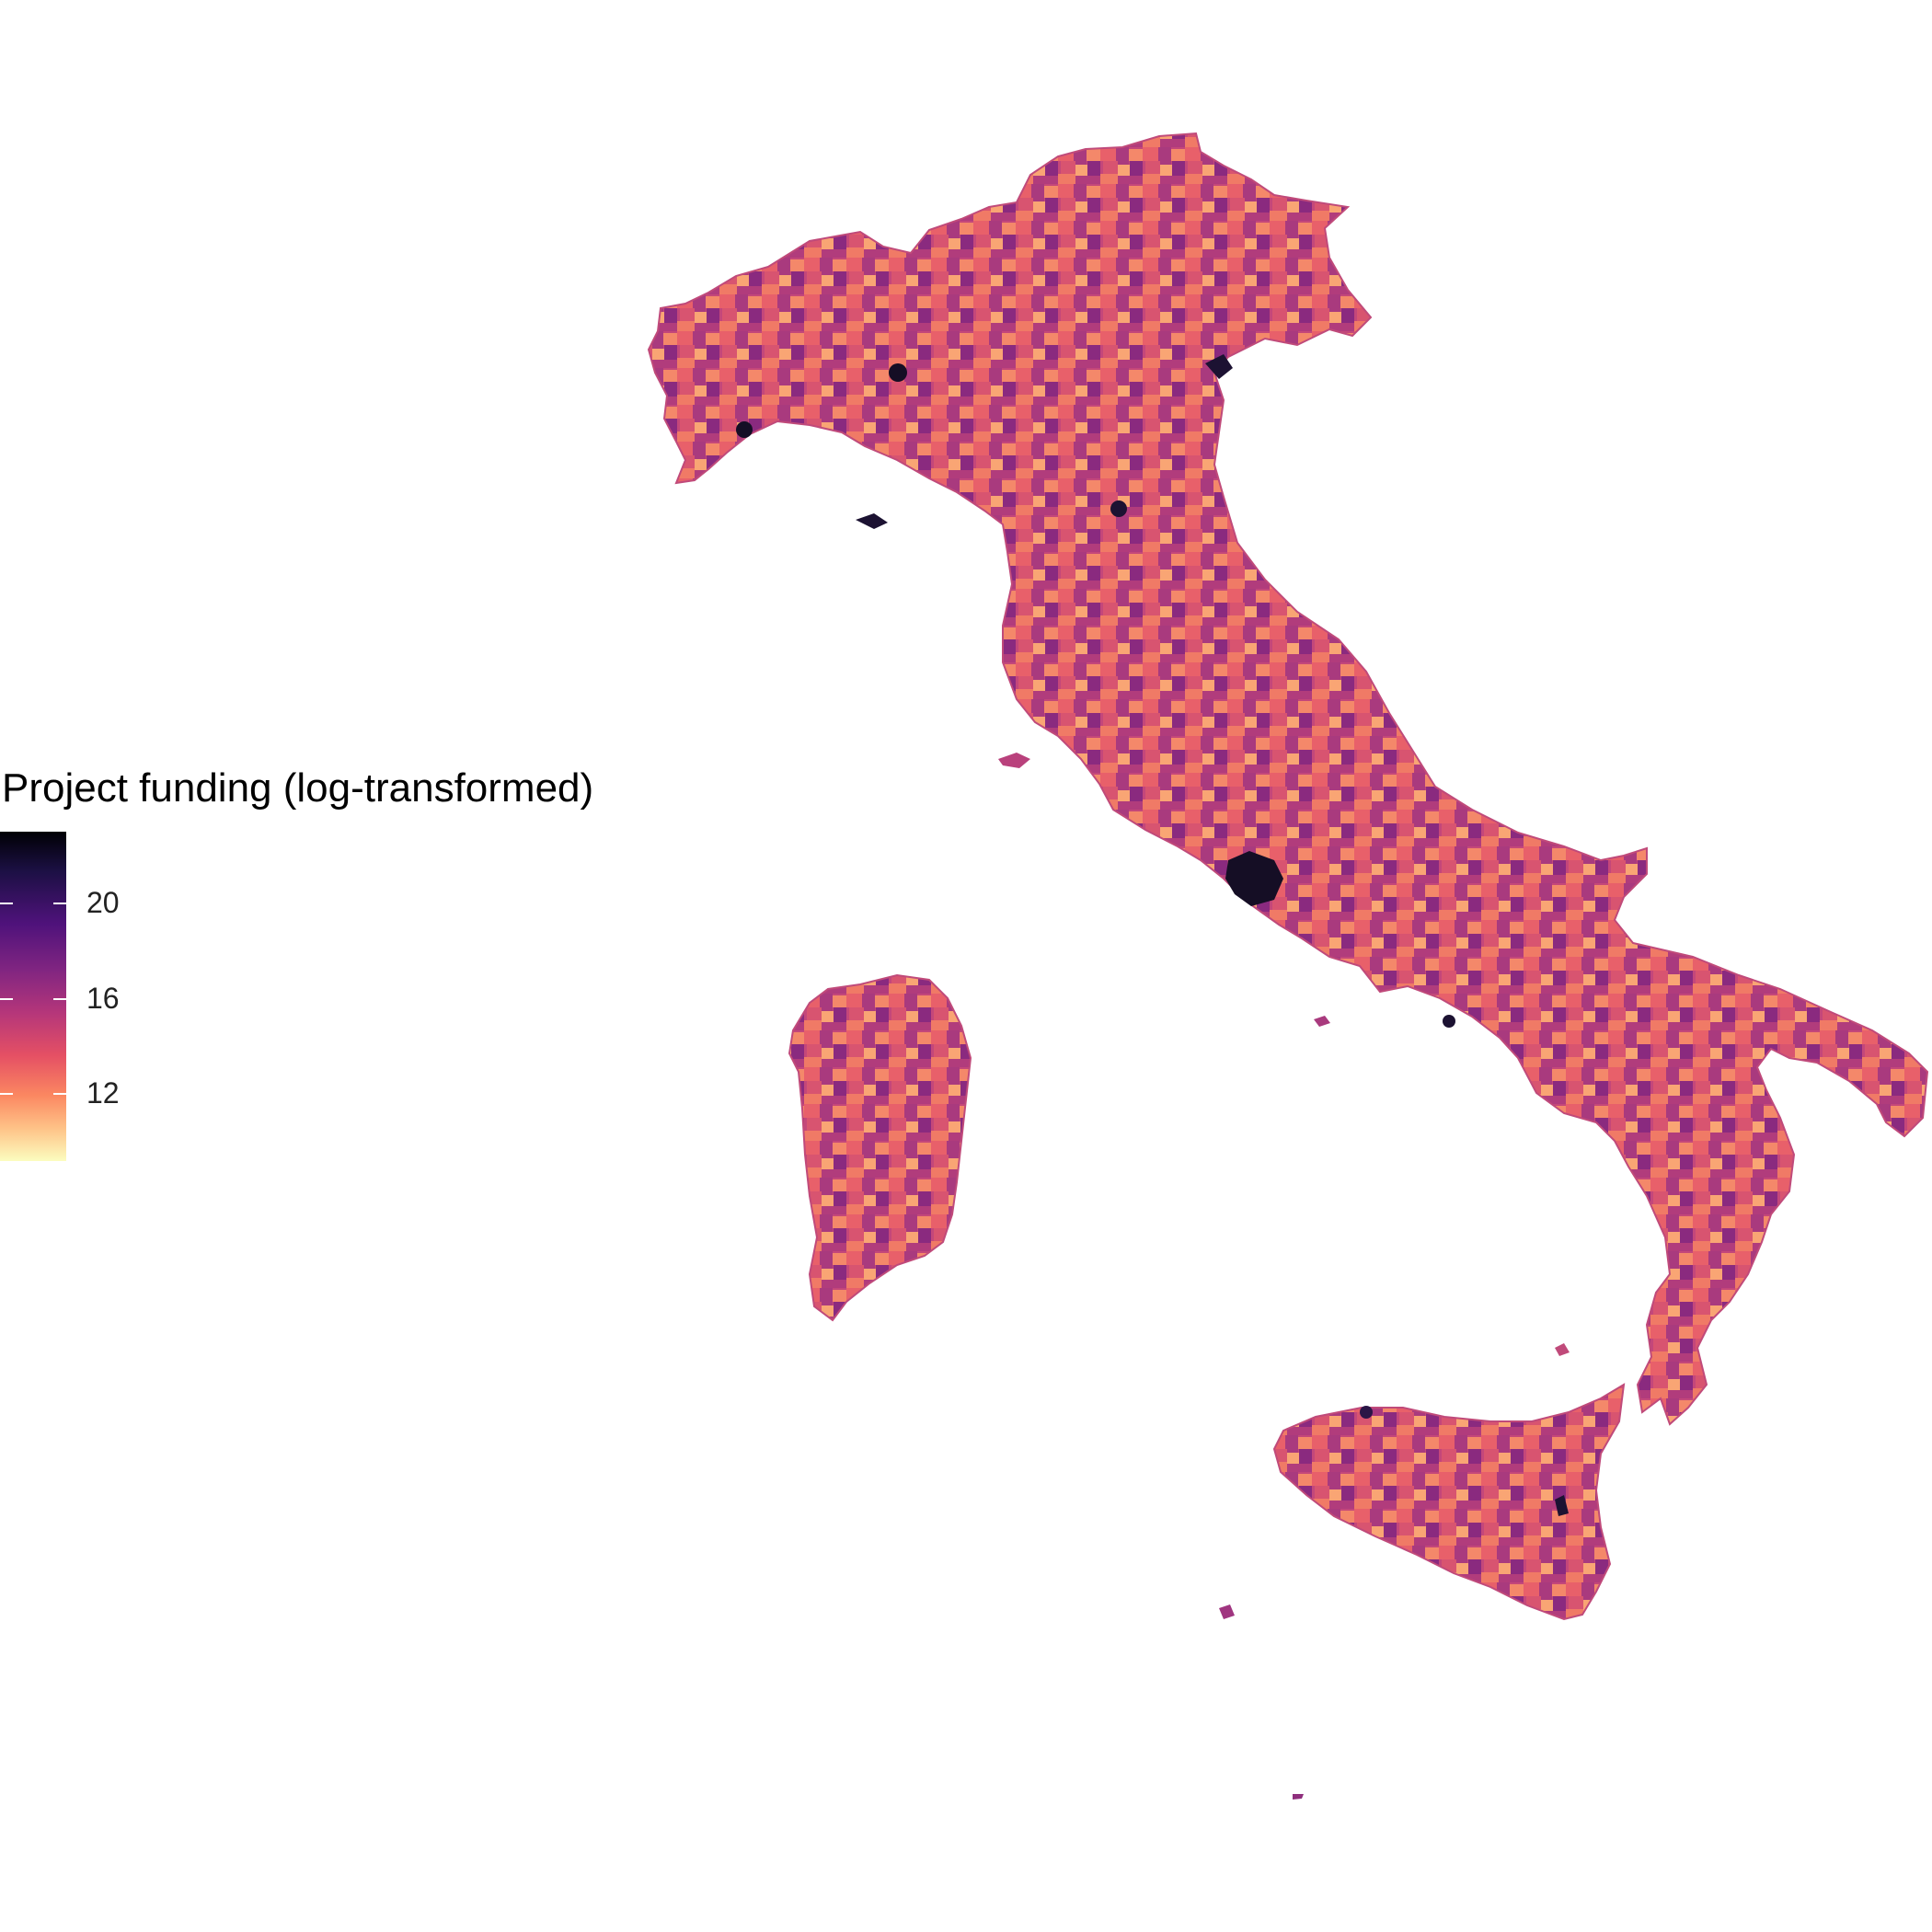 This screenshot has width=1932, height=1932. I want to click on city-genoa, so click(872, 521).